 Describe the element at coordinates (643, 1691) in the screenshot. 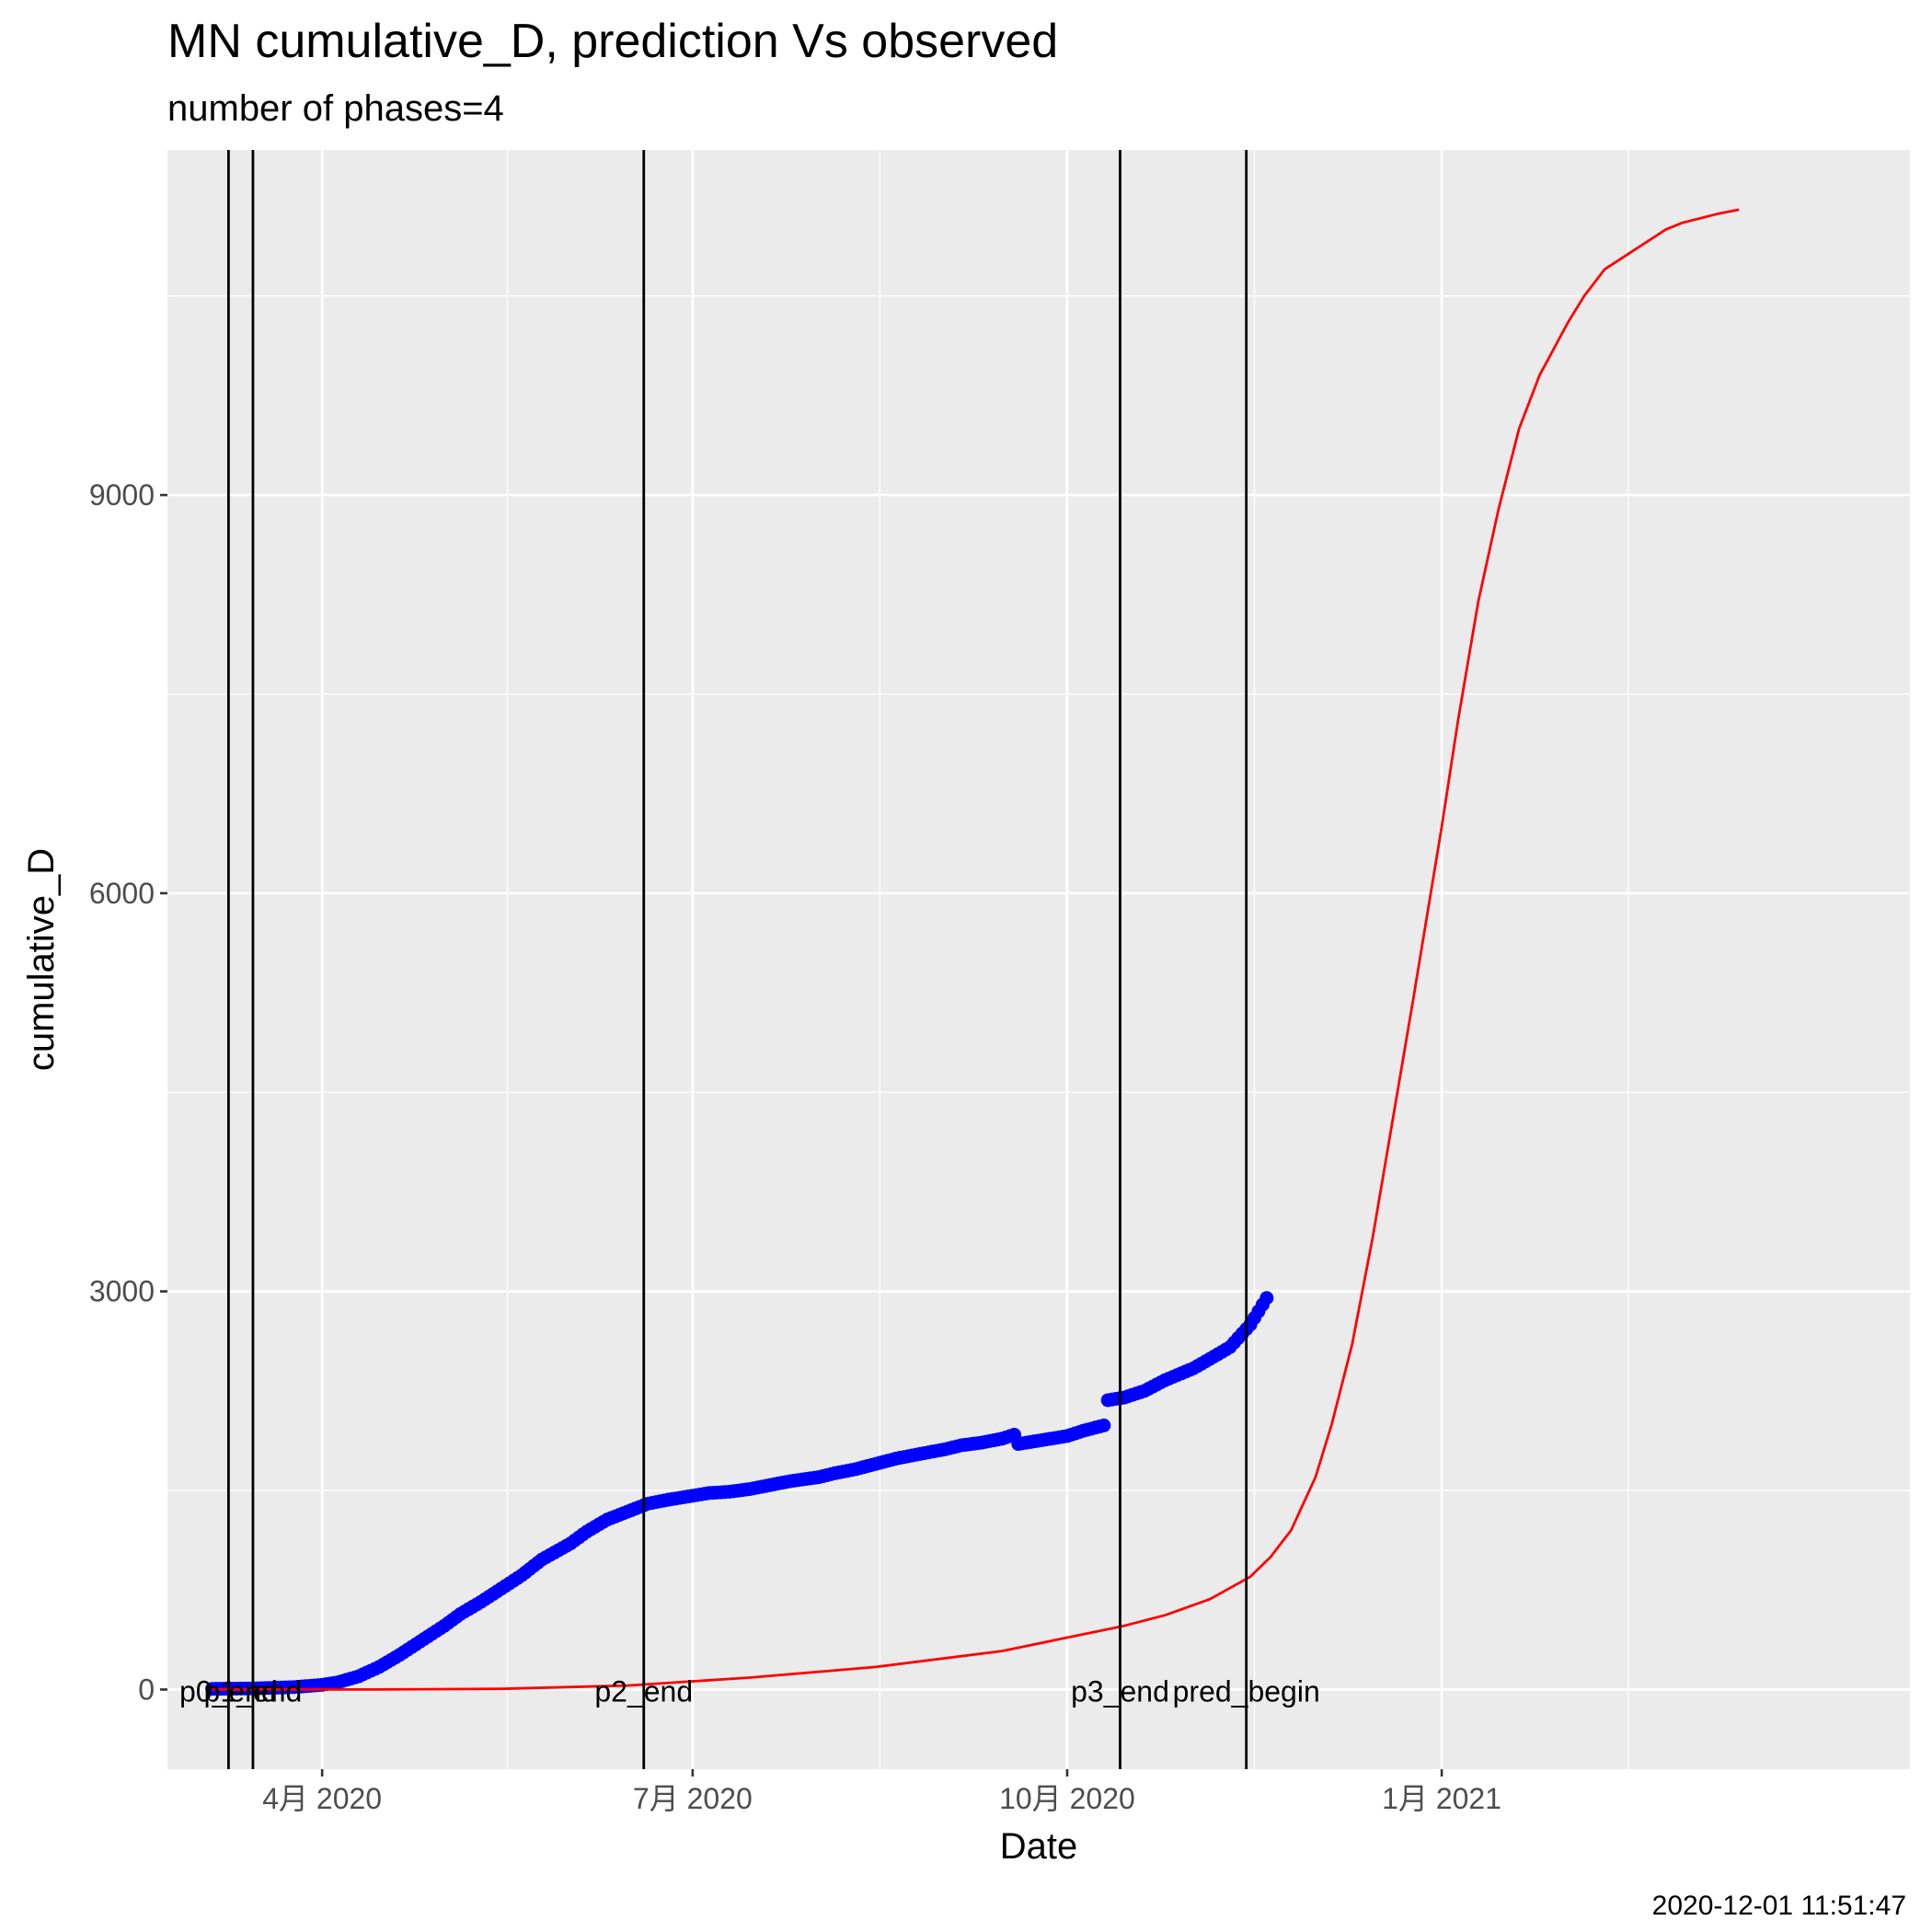

I see `phase-label: p2_end` at that location.